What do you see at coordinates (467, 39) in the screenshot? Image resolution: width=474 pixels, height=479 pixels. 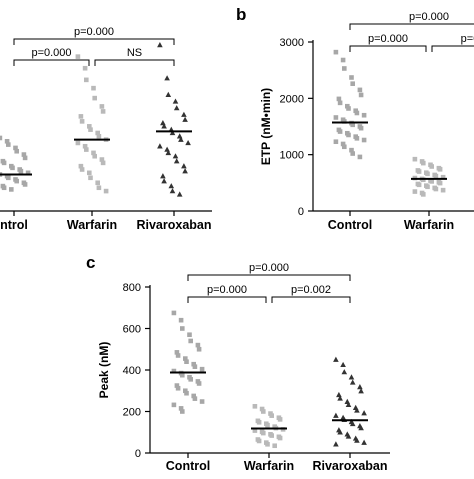 I see `significance-label: p=0` at bounding box center [467, 39].